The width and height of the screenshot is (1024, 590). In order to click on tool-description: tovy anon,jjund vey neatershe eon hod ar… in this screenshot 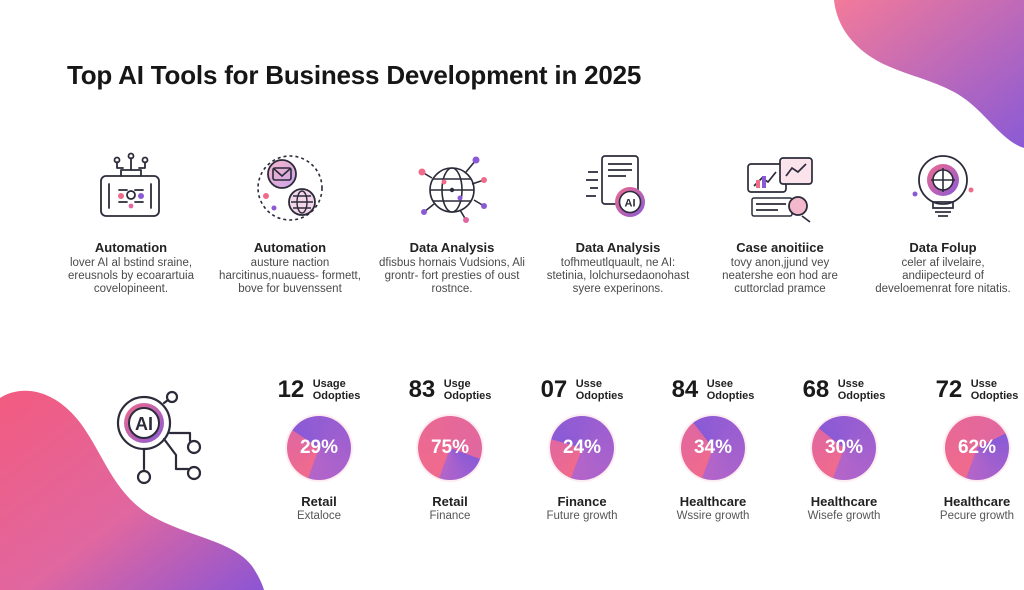, I will do `click(780, 276)`.